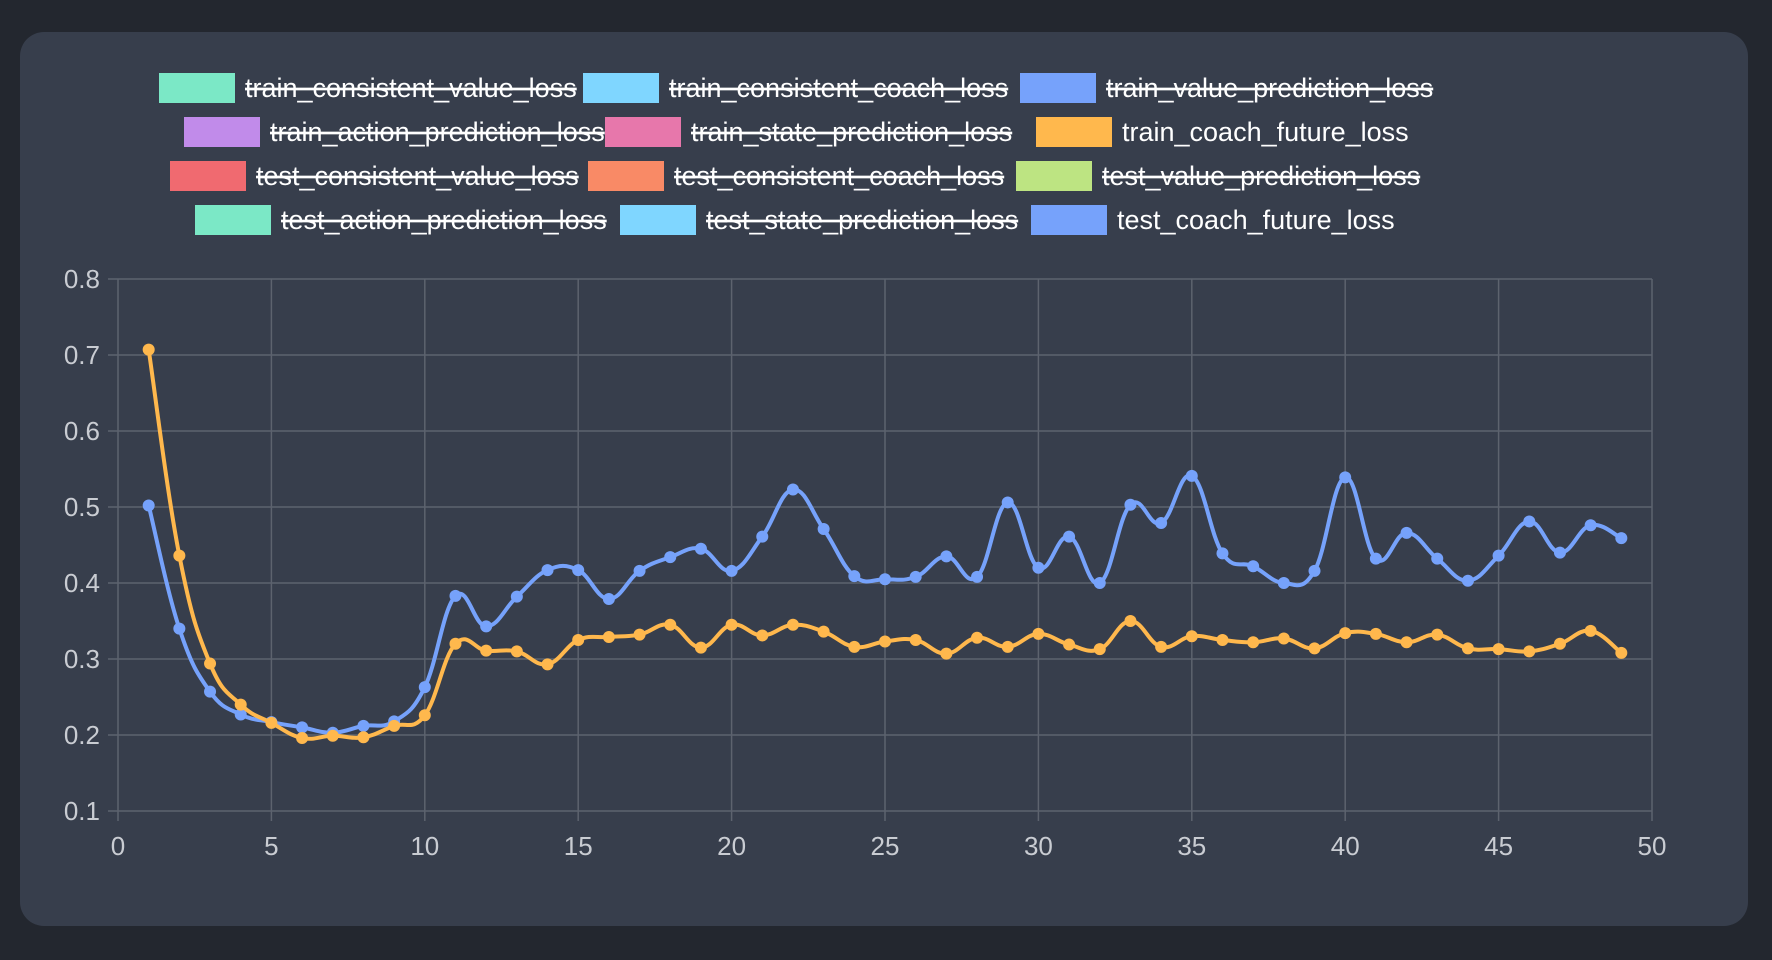 Image resolution: width=1772 pixels, height=960 pixels. Describe the element at coordinates (1222, 132) in the screenshot. I see `legend-item-train-coach-future-loss: train_coach_future_loss` at that location.